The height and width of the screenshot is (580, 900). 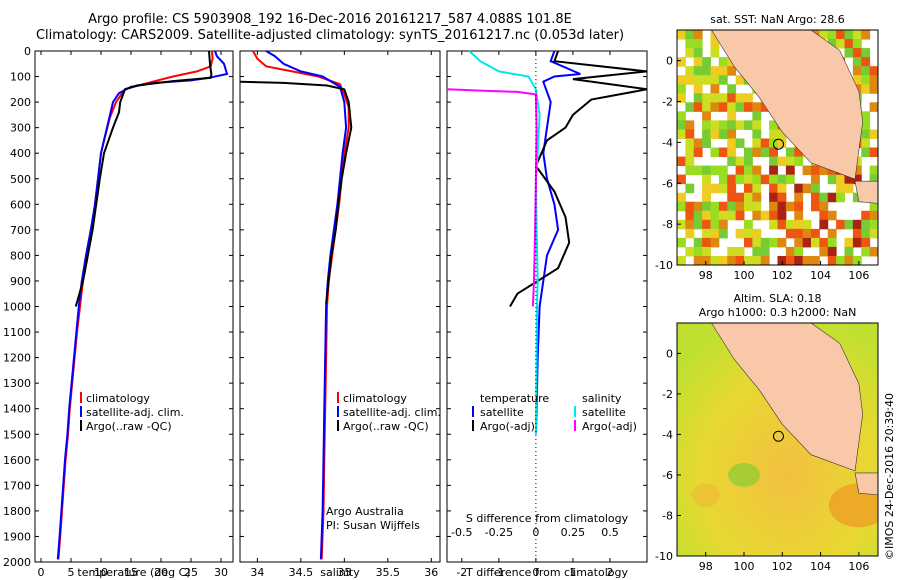 What do you see at coordinates (667, 394) in the screenshot?
I see `y-tick-label: -2` at bounding box center [667, 394].